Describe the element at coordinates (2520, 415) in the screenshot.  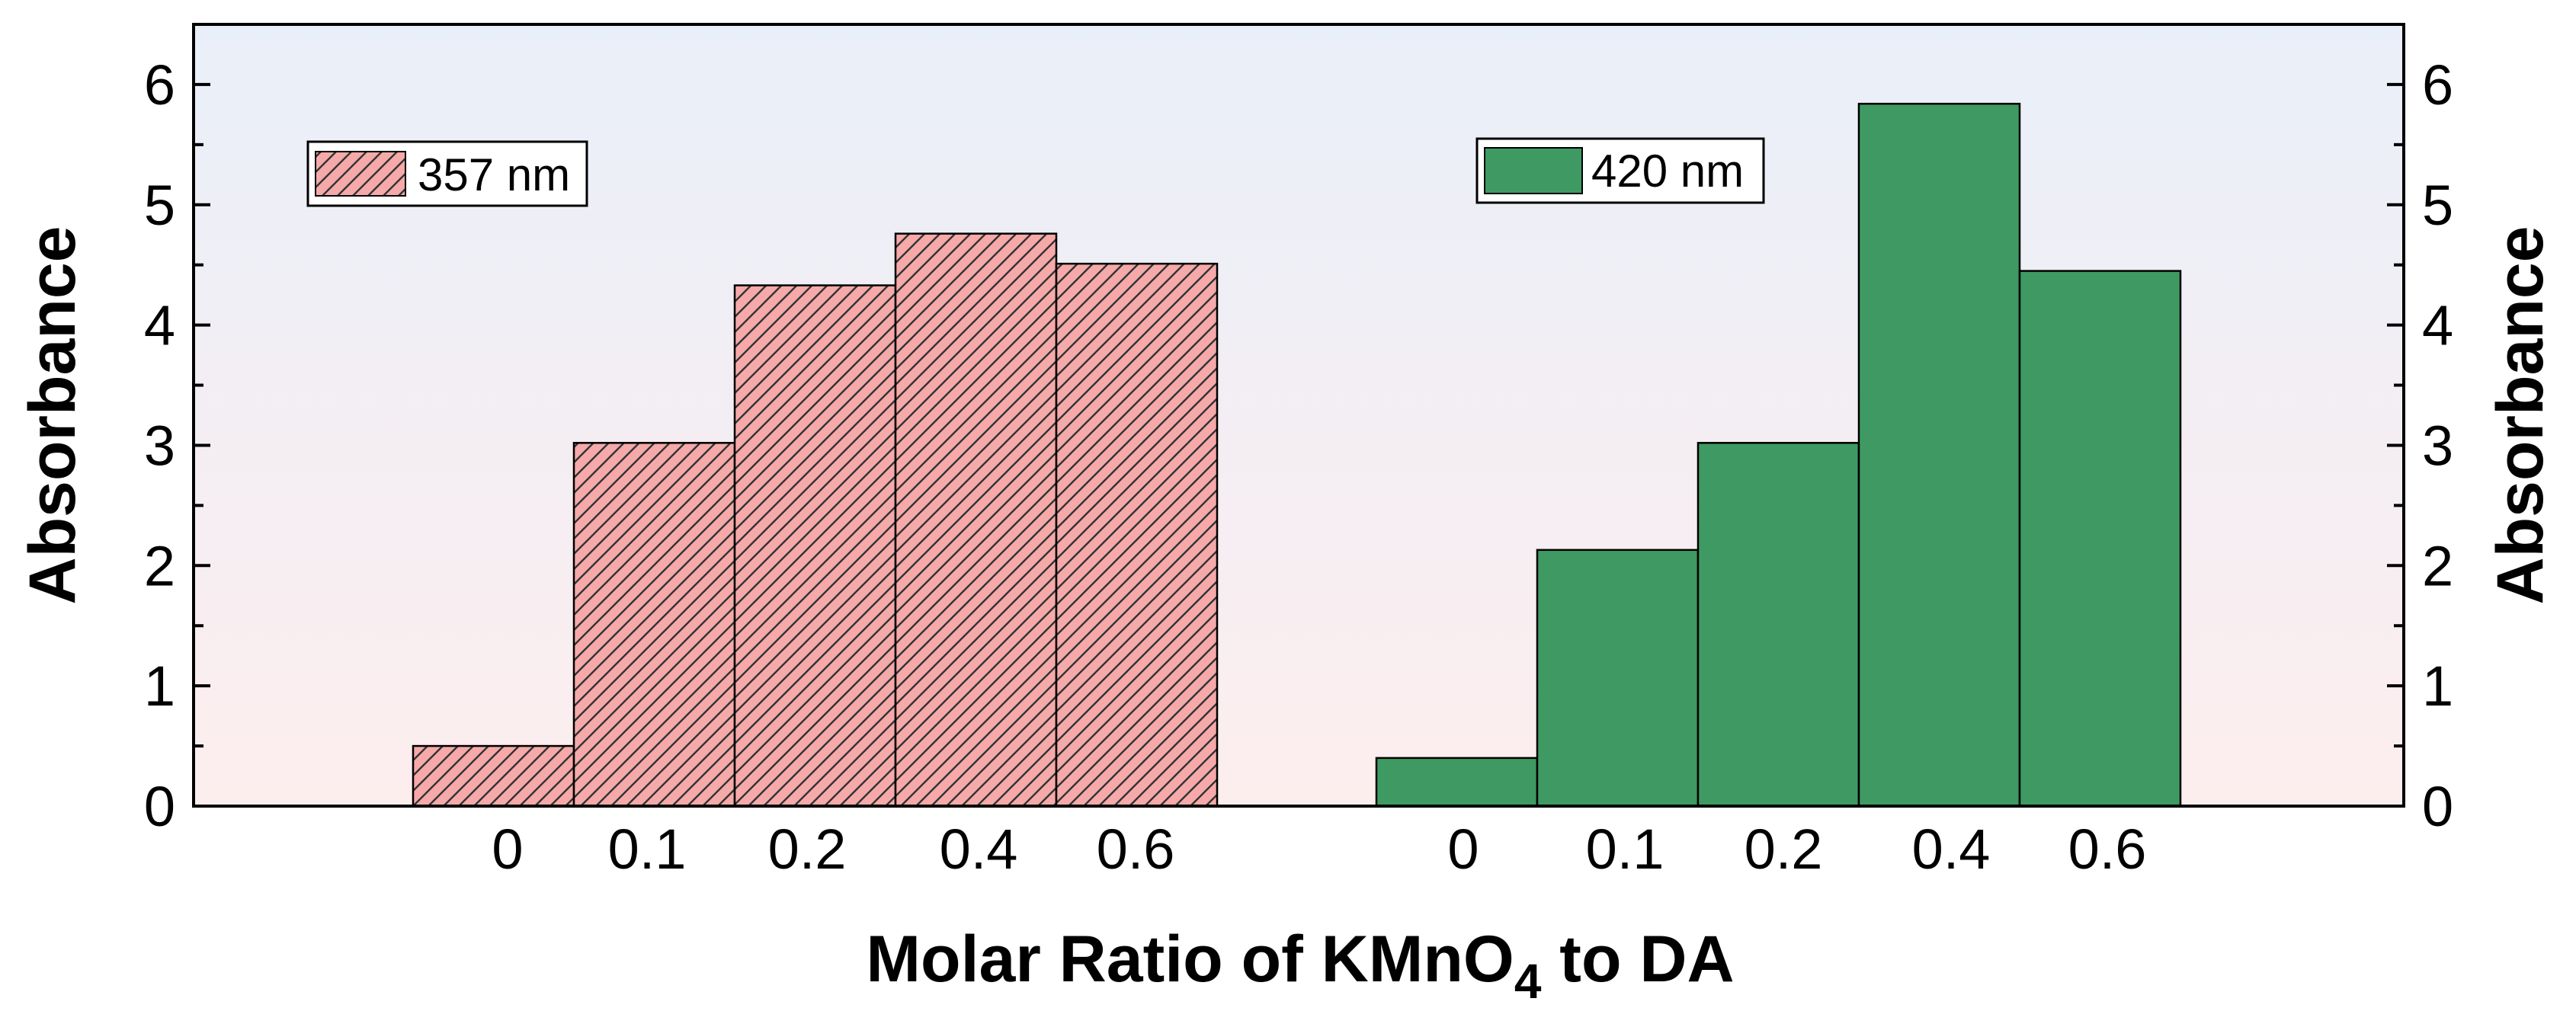
I see `y-axis-title-right: Absorbance` at that location.